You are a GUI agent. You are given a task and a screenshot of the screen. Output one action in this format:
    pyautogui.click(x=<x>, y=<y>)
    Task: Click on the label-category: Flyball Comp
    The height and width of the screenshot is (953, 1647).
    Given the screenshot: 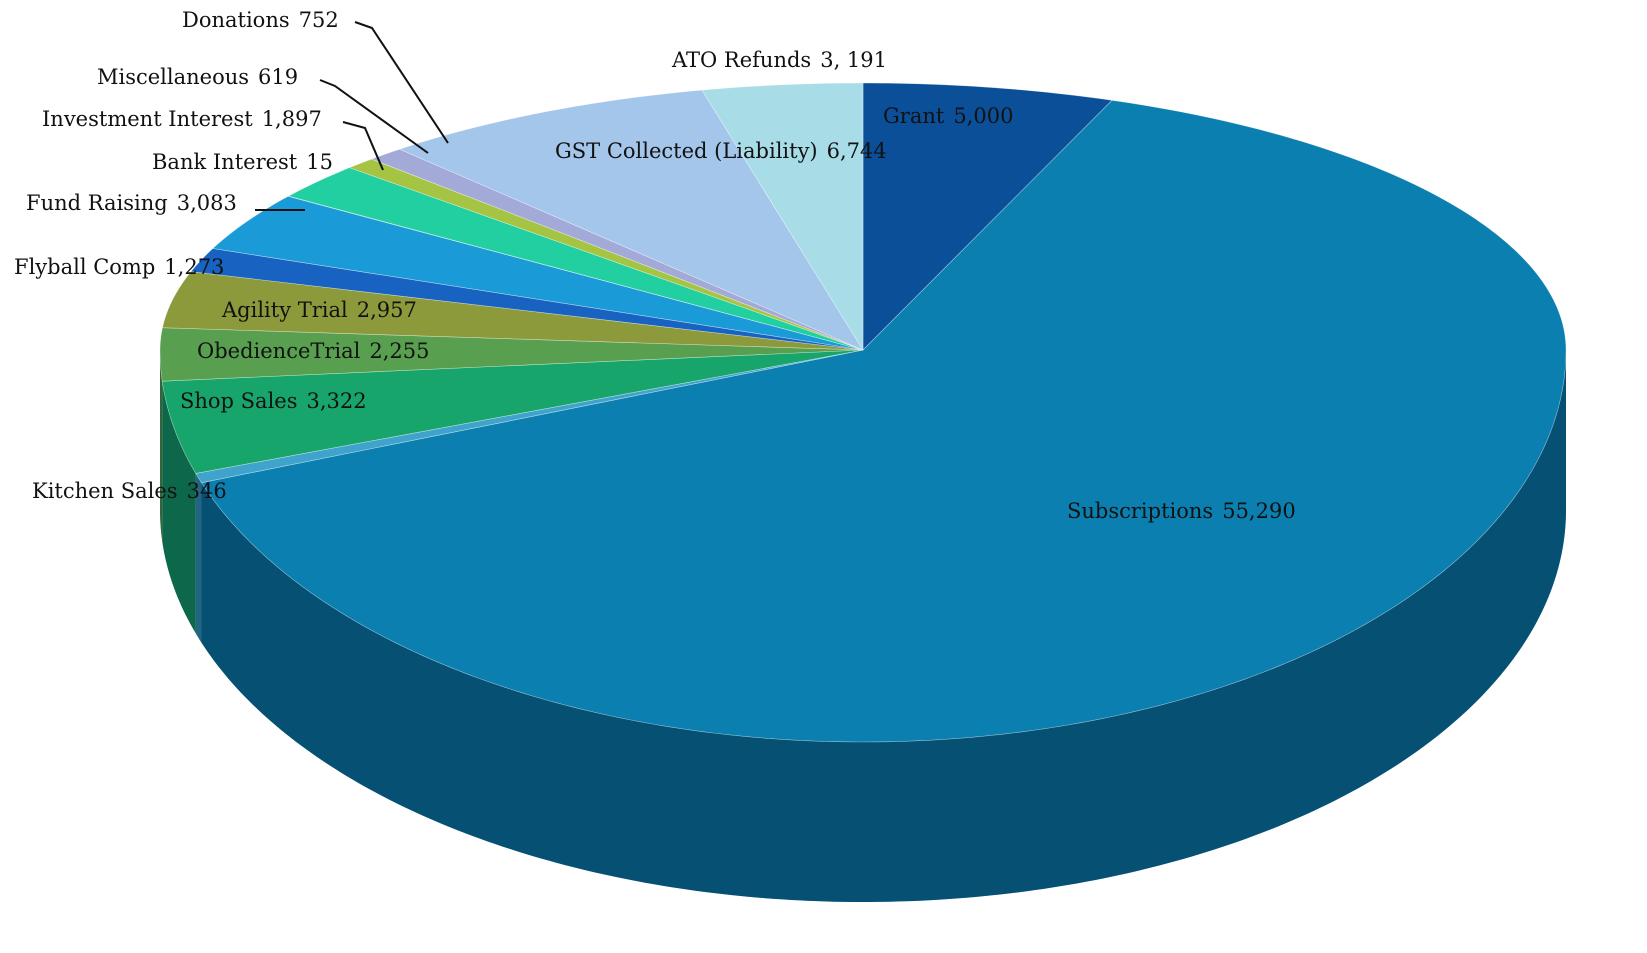 What is the action you would take?
    pyautogui.click(x=84, y=267)
    